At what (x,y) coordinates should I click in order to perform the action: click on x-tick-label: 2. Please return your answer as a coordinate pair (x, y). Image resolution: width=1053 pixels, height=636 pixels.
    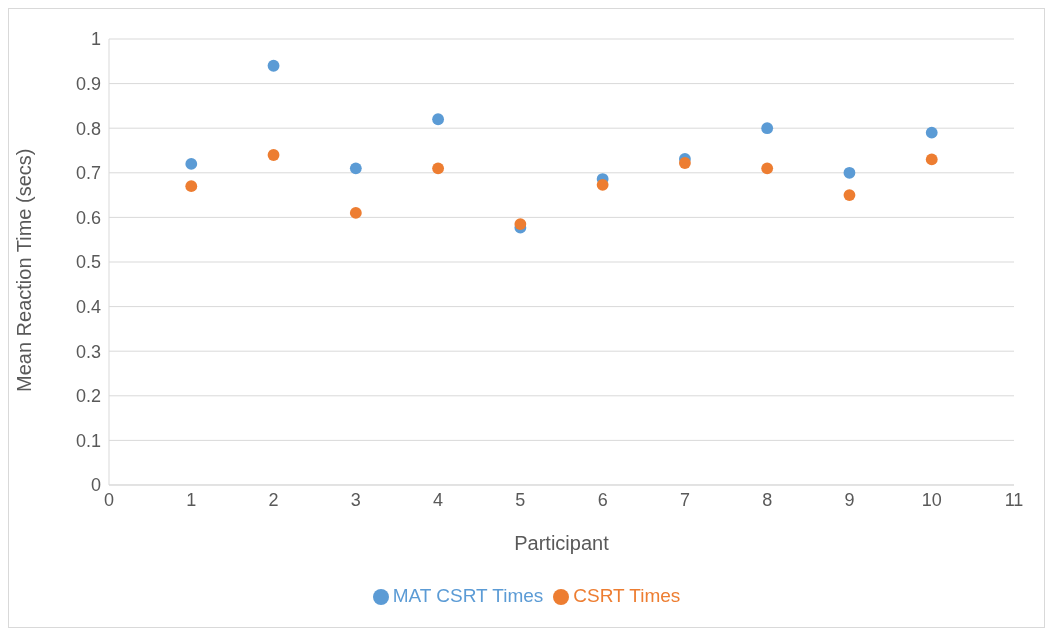
    Looking at the image, I should click on (273, 499).